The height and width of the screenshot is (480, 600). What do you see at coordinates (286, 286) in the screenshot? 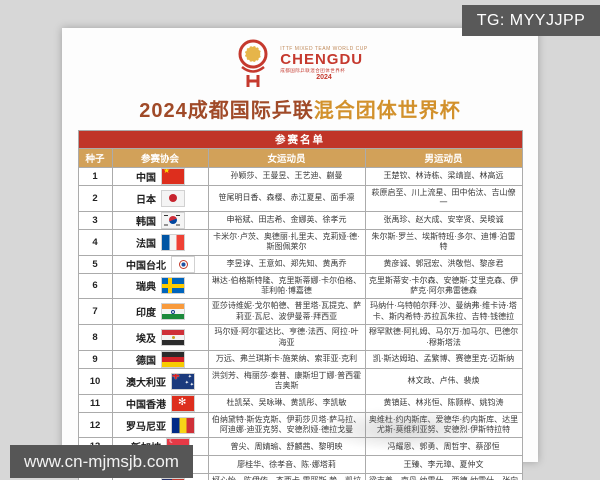
I see `women-cell: 琳达·伯格斯特隆、克里斯蒂娜·卡尔伯格、菲利帕·博嘉德` at bounding box center [286, 286].